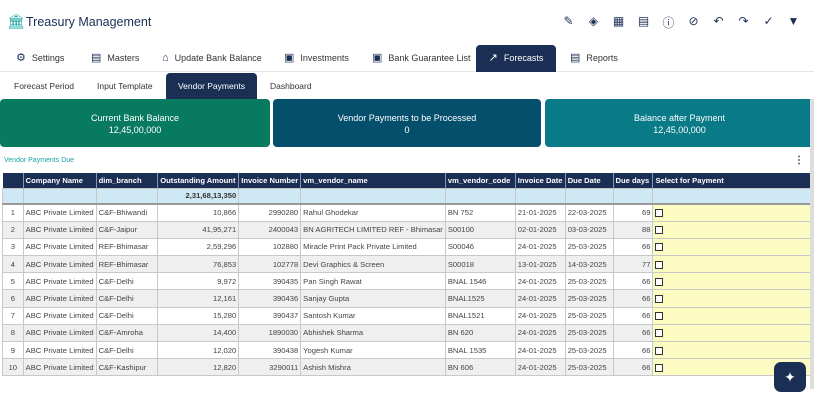 Image resolution: width=814 pixels, height=400 pixels. I want to click on cell: BN 752, so click(480, 212).